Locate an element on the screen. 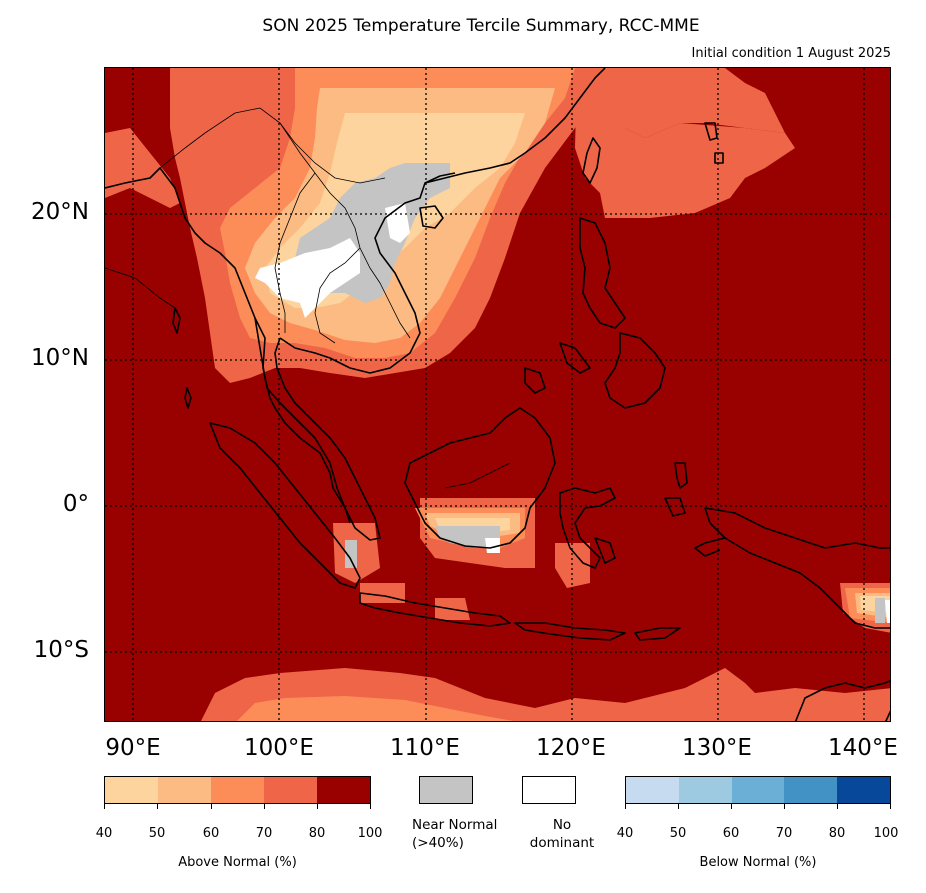 This screenshot has width=926, height=893. lon-label-90e: 90°E is located at coordinates (133, 748).